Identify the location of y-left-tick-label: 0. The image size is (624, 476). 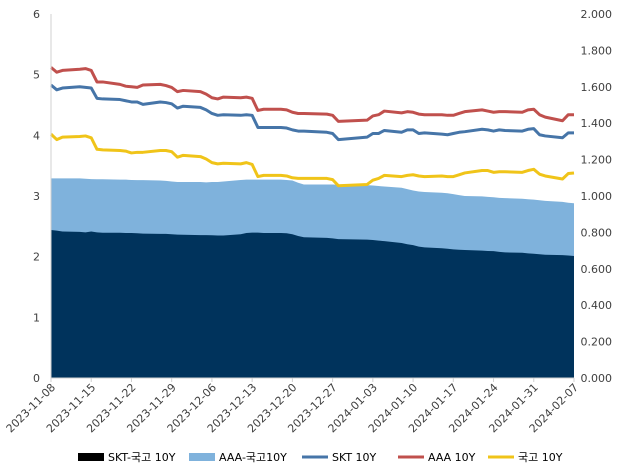
(36, 378).